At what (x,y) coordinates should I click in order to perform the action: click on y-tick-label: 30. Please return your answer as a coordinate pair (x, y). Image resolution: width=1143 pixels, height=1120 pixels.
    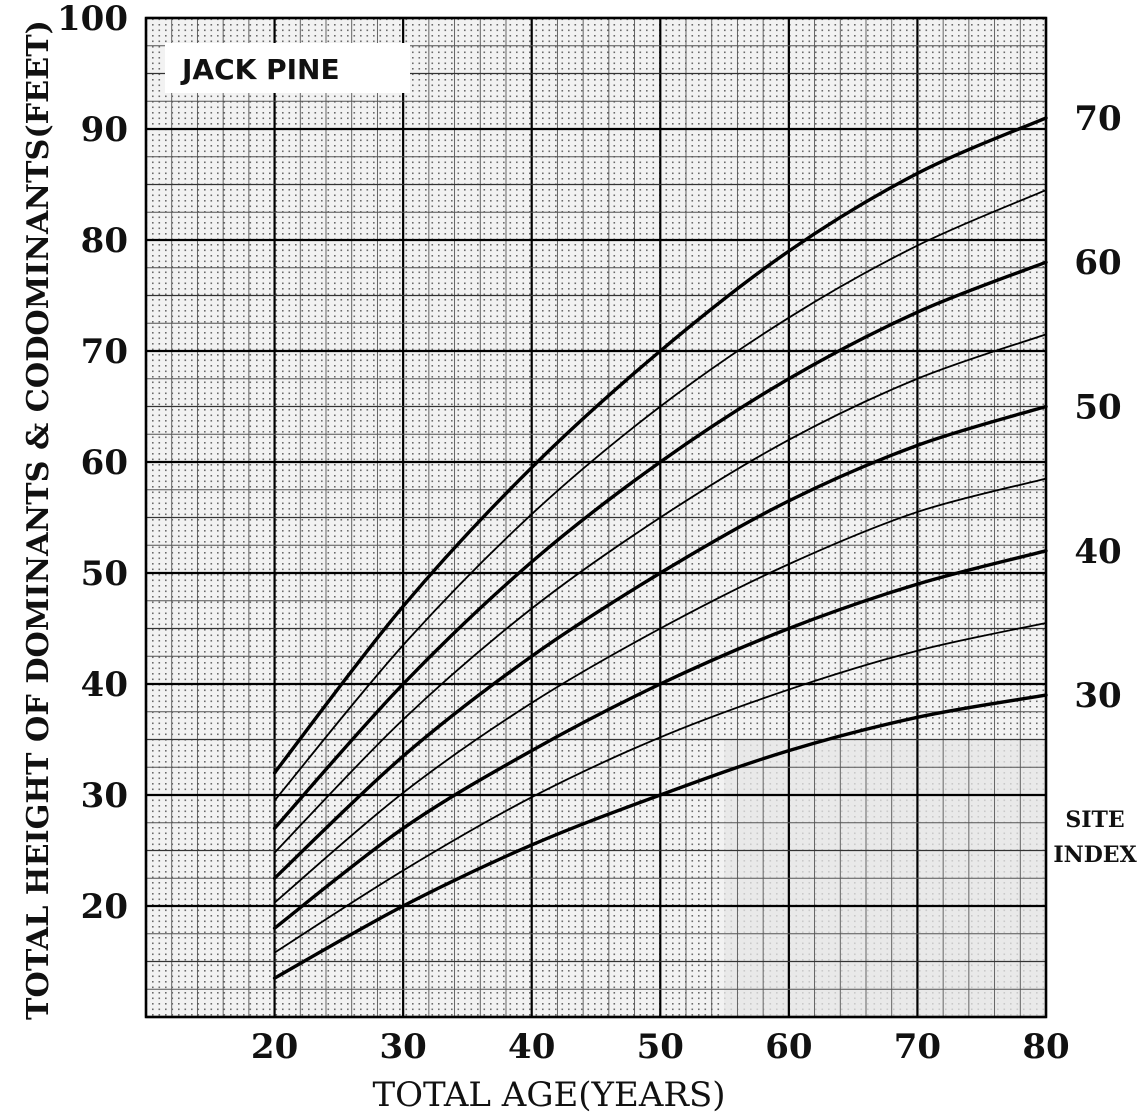
    Looking at the image, I should click on (104, 796).